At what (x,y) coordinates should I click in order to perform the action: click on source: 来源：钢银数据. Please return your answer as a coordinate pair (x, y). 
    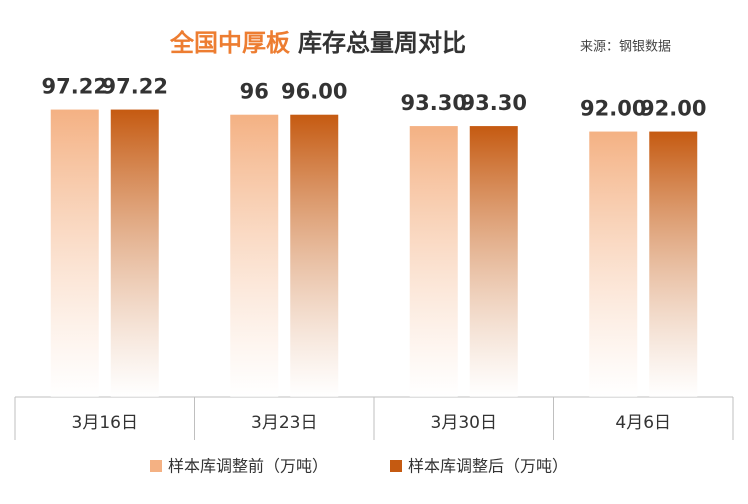
    Looking at the image, I should click on (625, 47).